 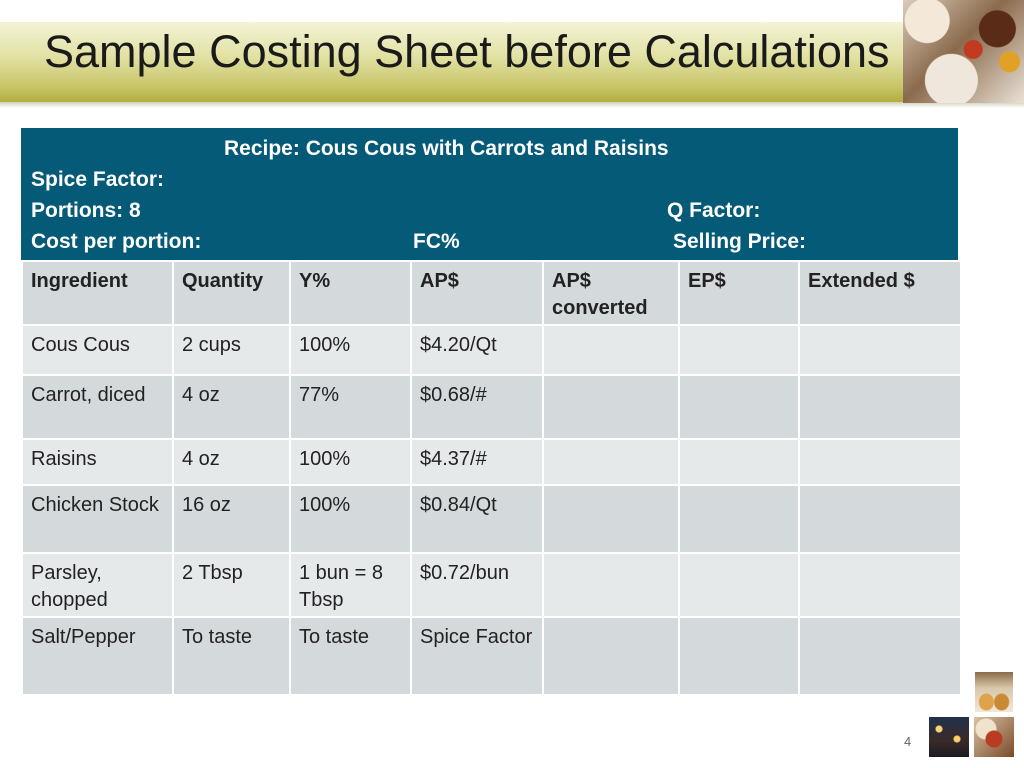 What do you see at coordinates (97, 462) in the screenshot?
I see `cell-ingredient: Raisins` at bounding box center [97, 462].